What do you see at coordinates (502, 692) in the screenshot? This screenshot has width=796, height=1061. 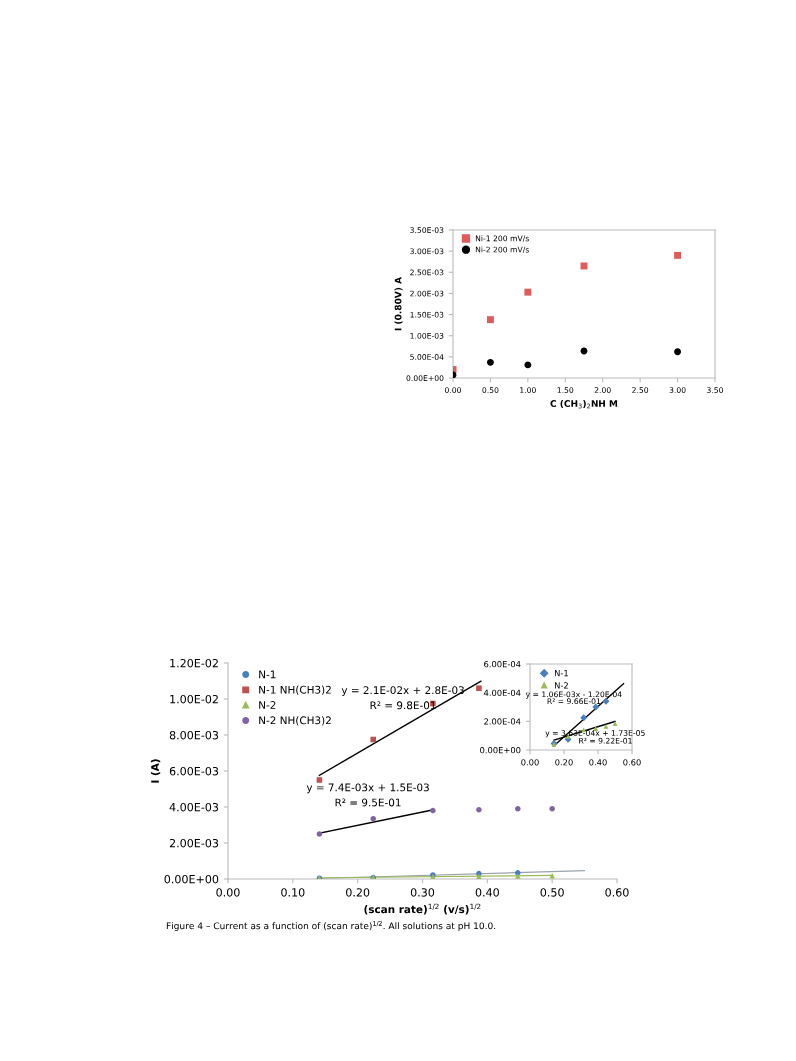 I see `y-tick-label: 4.00E-04` at bounding box center [502, 692].